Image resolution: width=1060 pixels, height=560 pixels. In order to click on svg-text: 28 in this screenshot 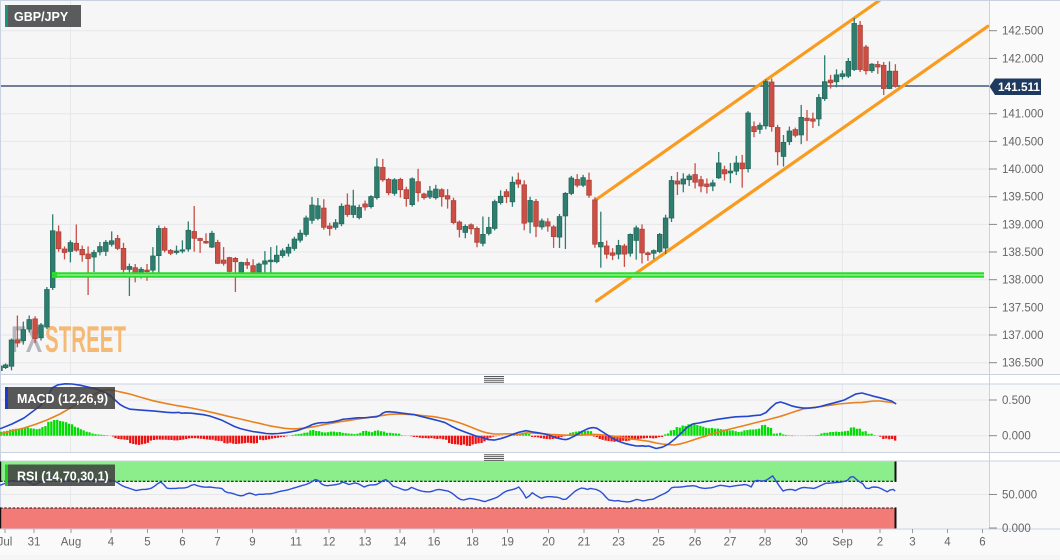, I will do `click(765, 543)`.